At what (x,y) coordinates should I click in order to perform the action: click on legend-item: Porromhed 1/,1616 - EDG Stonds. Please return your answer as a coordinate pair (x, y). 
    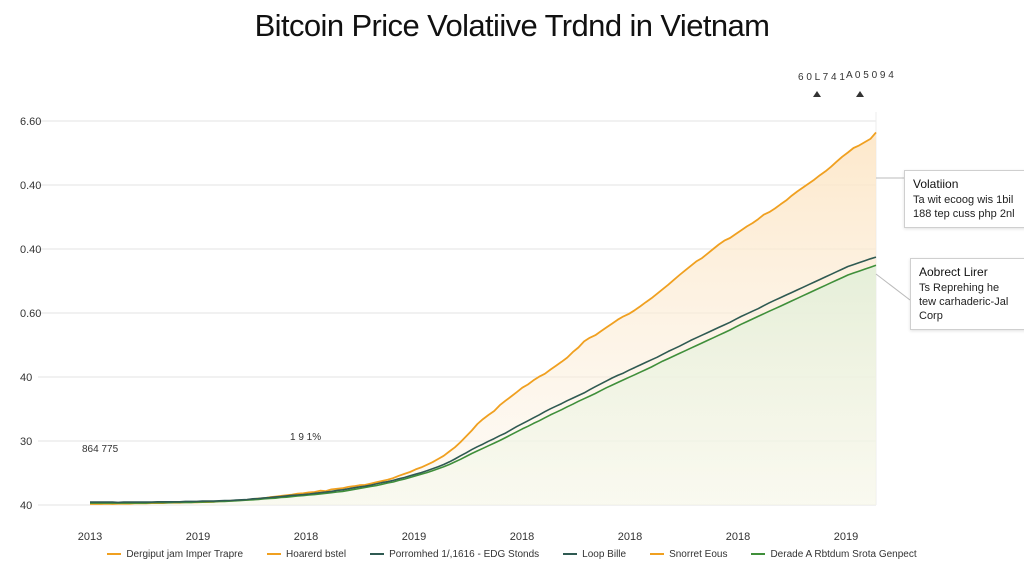
    Looking at the image, I should click on (454, 554).